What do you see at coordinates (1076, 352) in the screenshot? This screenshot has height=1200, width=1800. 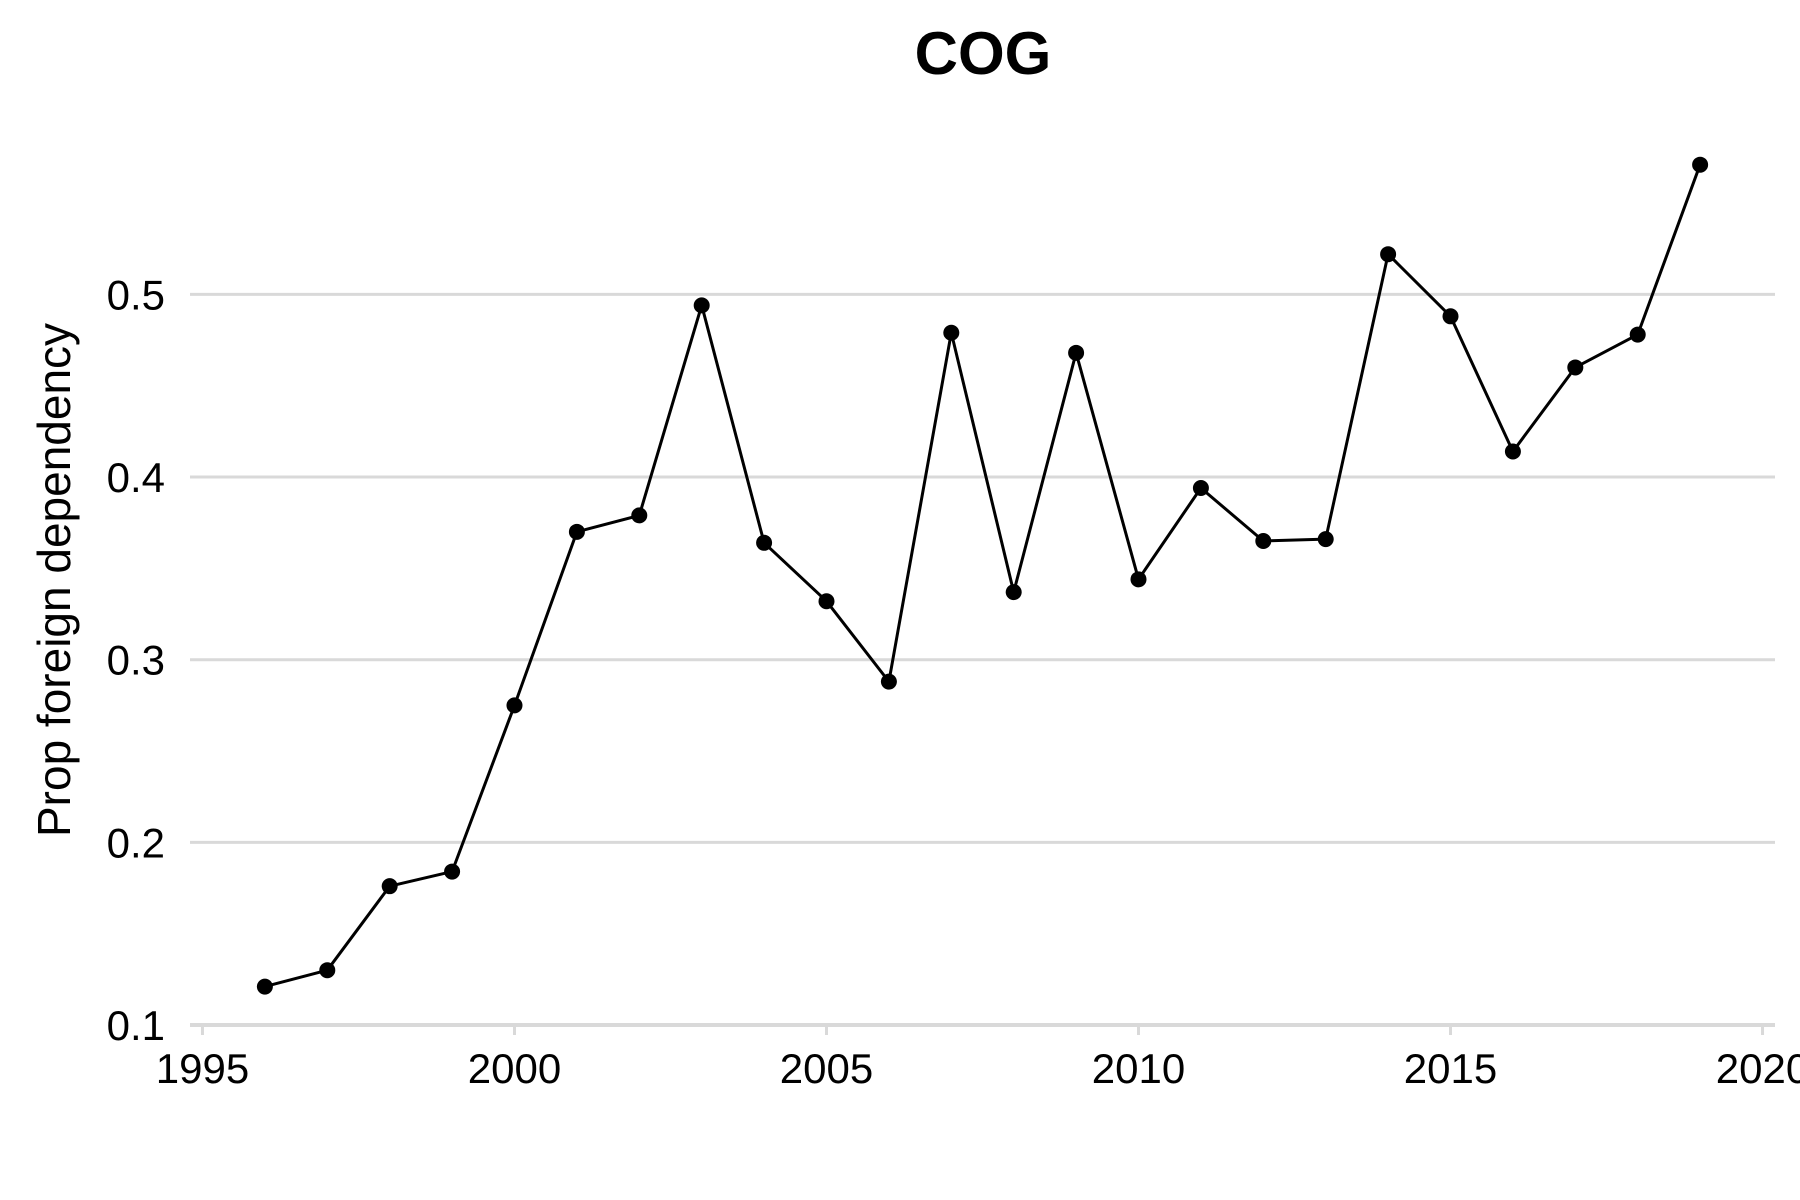 I see `data-point-2009` at bounding box center [1076, 352].